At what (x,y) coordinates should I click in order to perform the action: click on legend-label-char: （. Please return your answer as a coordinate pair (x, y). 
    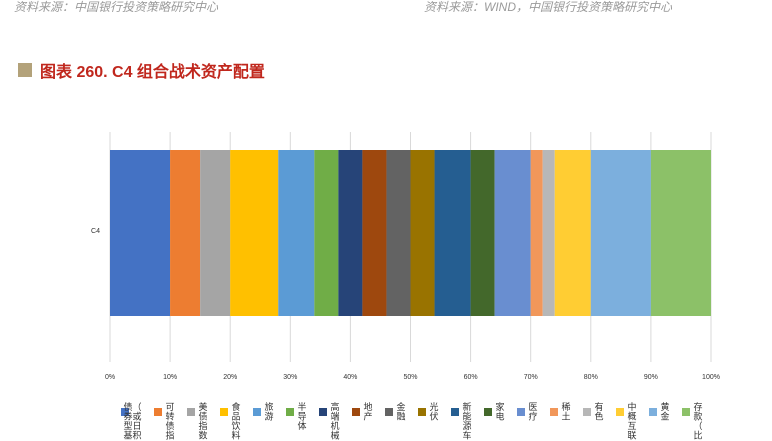
    Looking at the image, I should click on (136, 407).